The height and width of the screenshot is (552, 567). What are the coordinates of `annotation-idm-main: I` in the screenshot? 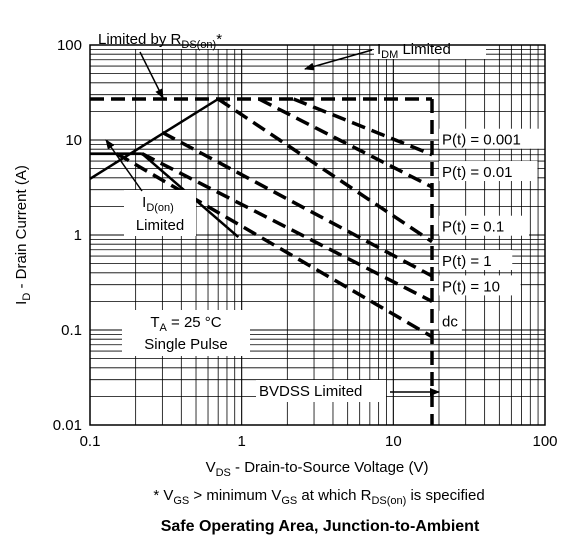 It's located at (379, 49).